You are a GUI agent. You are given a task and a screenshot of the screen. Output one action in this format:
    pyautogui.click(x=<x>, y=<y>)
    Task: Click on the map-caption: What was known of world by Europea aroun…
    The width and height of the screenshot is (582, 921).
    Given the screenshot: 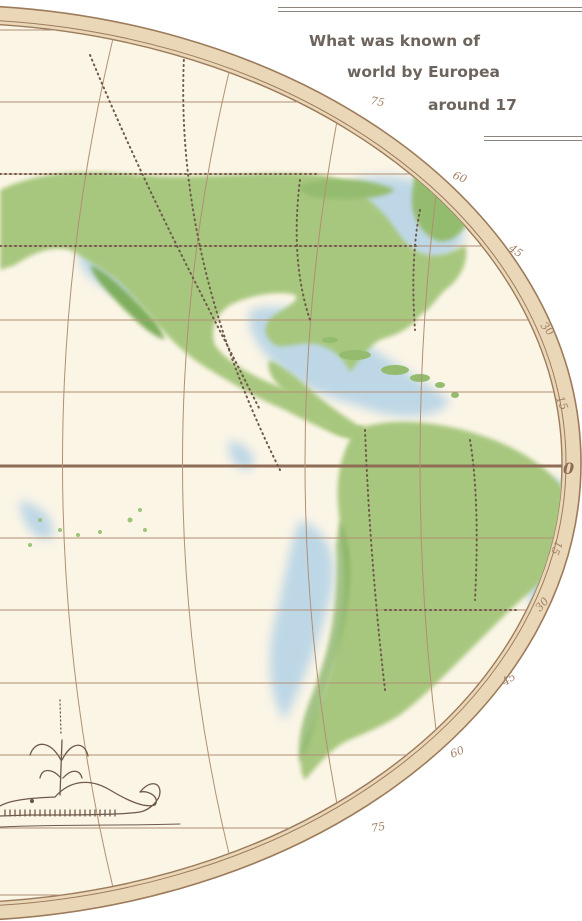 What is the action you would take?
    pyautogui.click(x=422, y=80)
    